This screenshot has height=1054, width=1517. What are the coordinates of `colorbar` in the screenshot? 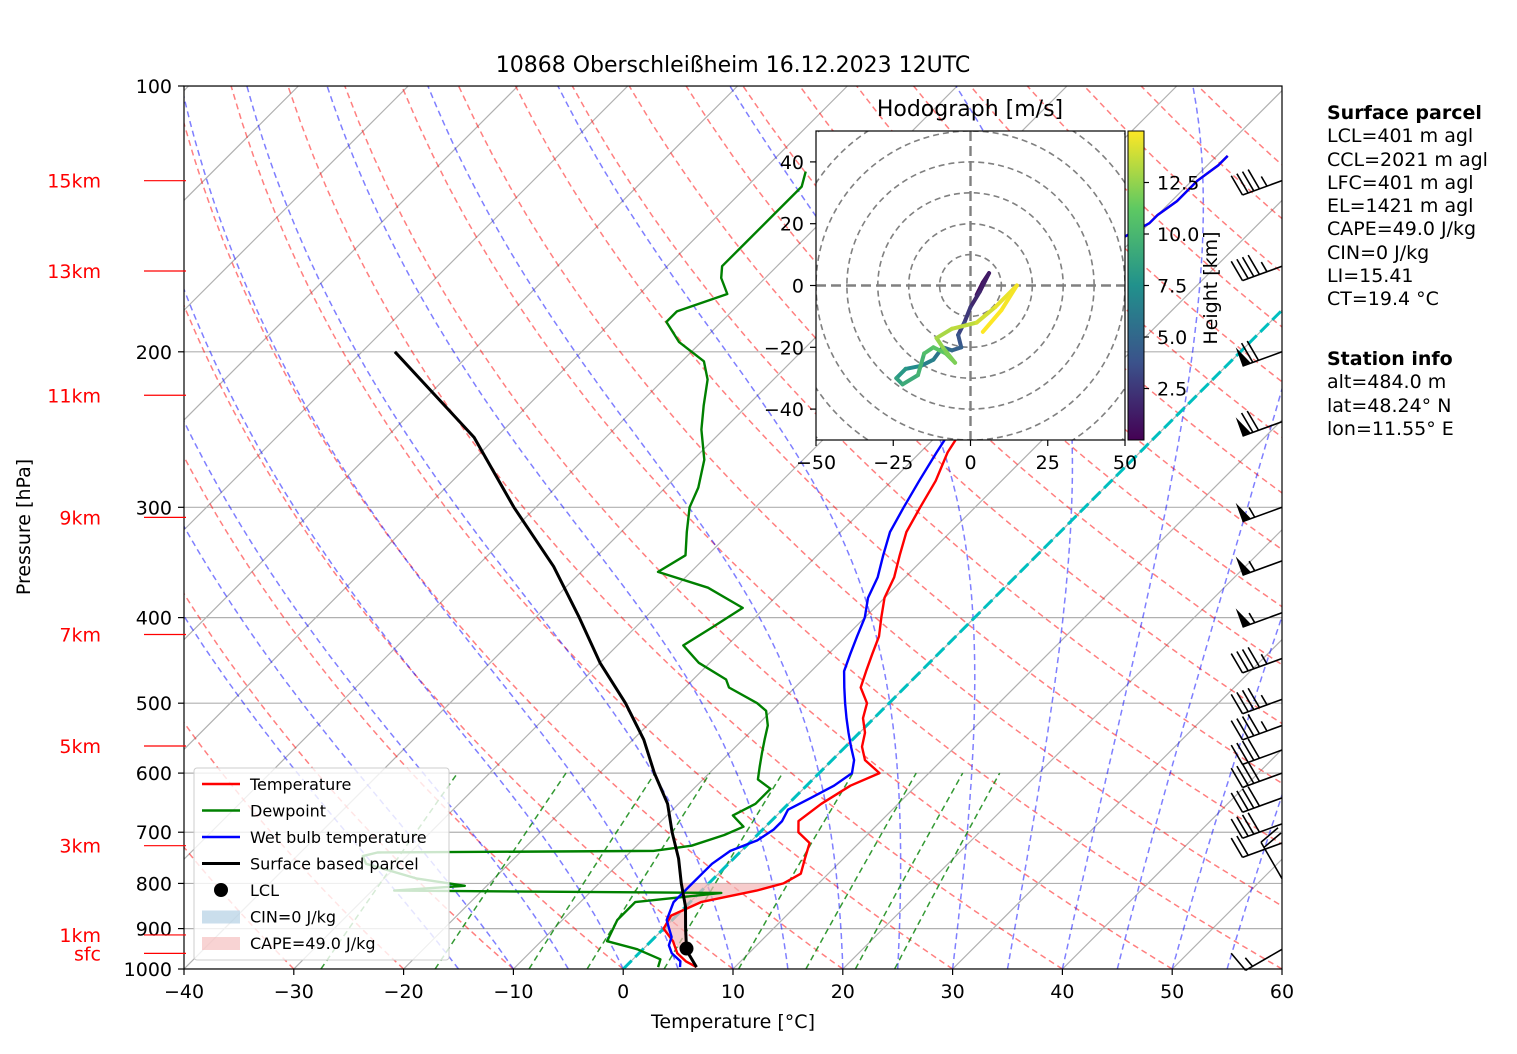 It's located at (1136, 285).